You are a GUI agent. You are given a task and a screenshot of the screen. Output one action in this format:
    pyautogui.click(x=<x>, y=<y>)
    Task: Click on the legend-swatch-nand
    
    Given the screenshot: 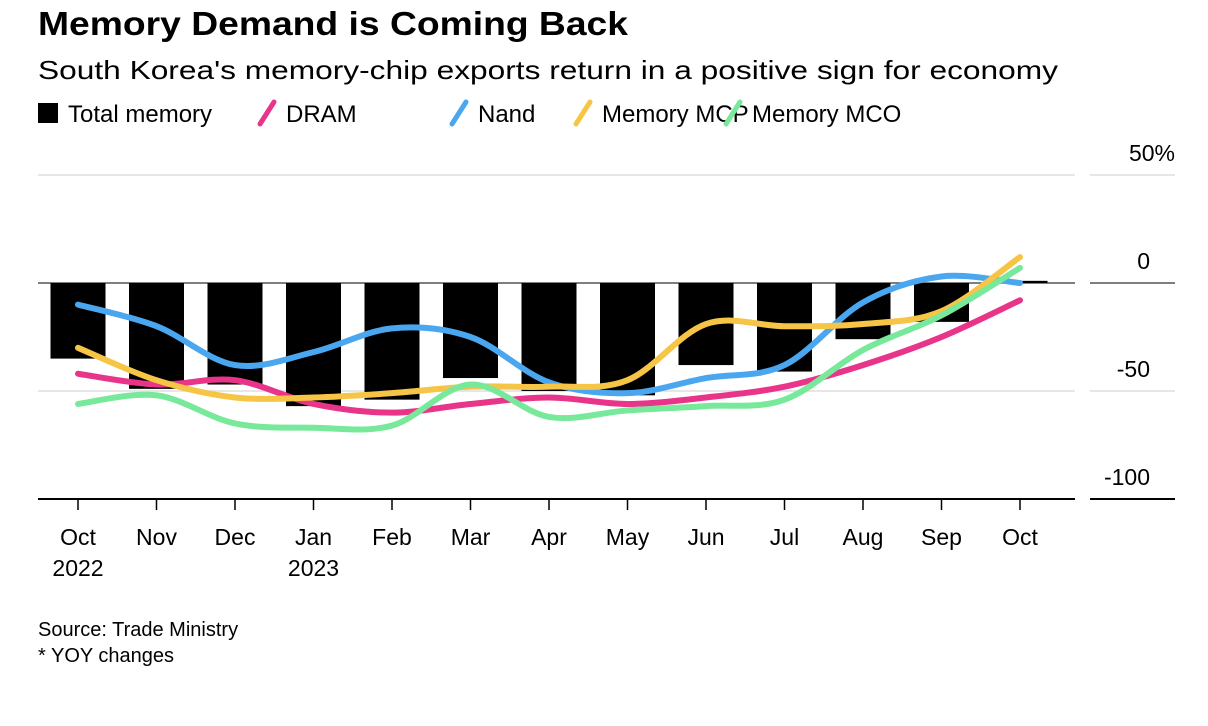 What is the action you would take?
    pyautogui.click(x=459, y=113)
    